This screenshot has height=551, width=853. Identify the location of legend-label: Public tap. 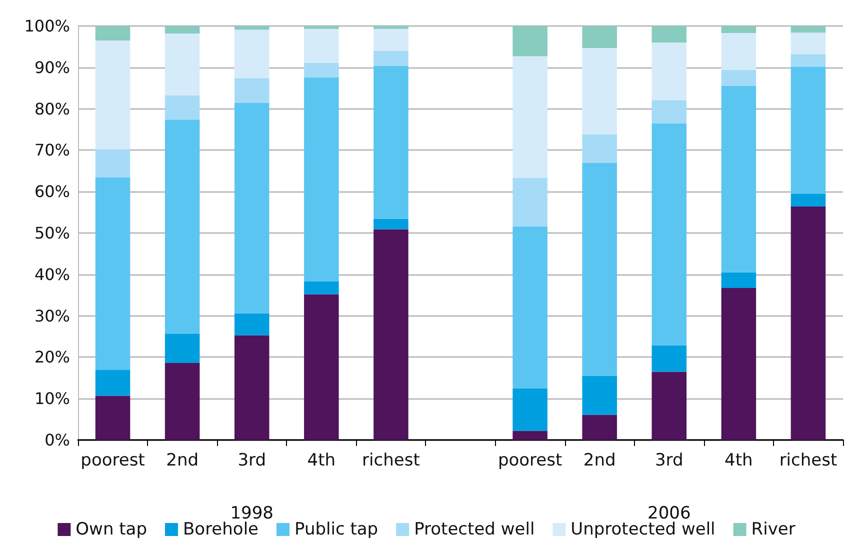
(336, 530).